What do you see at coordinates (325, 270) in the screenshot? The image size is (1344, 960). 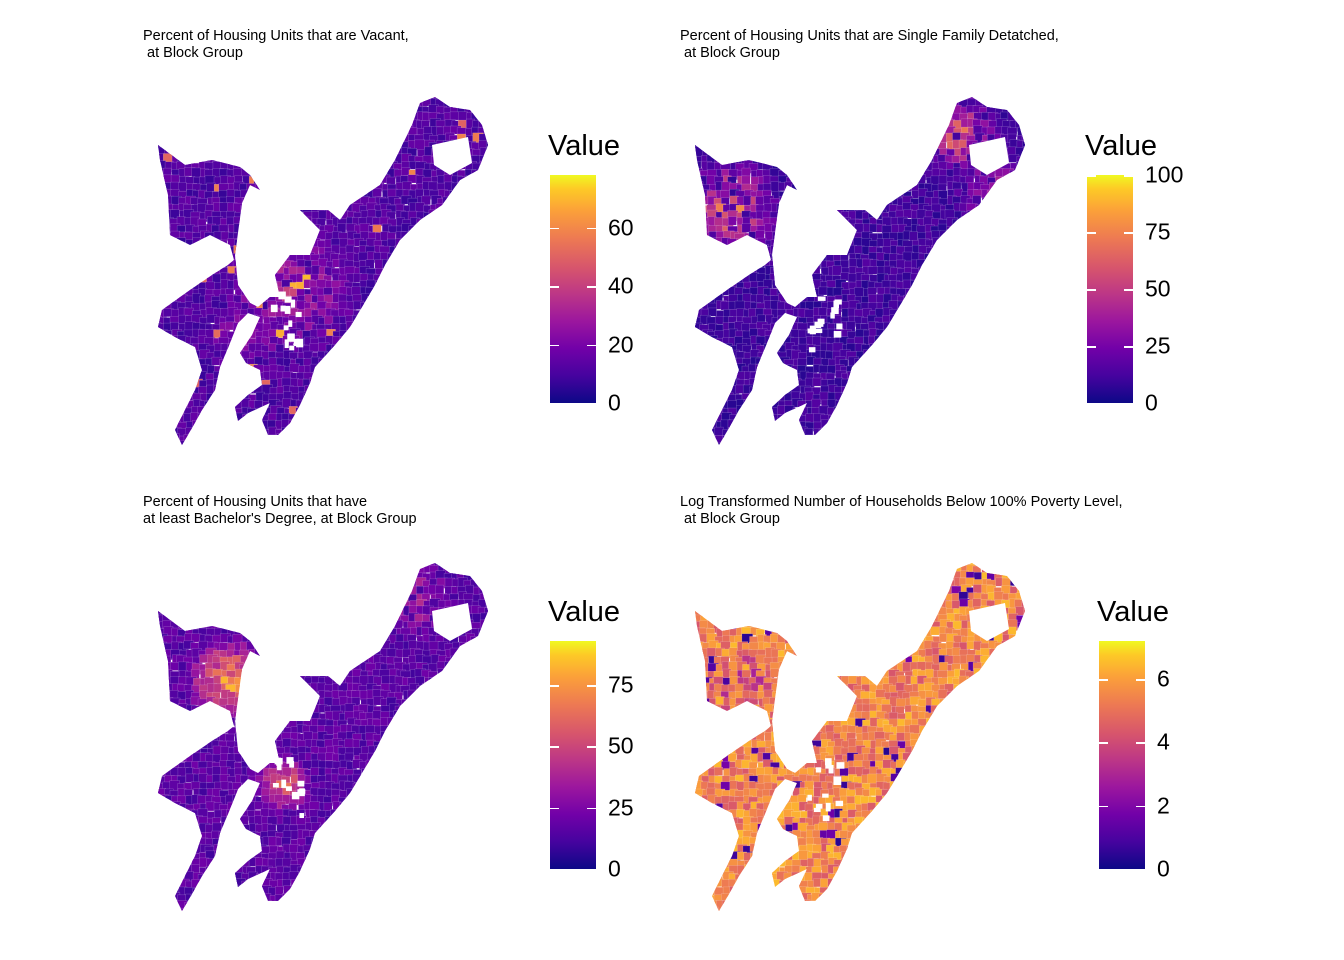 I see `choropleth-map` at bounding box center [325, 270].